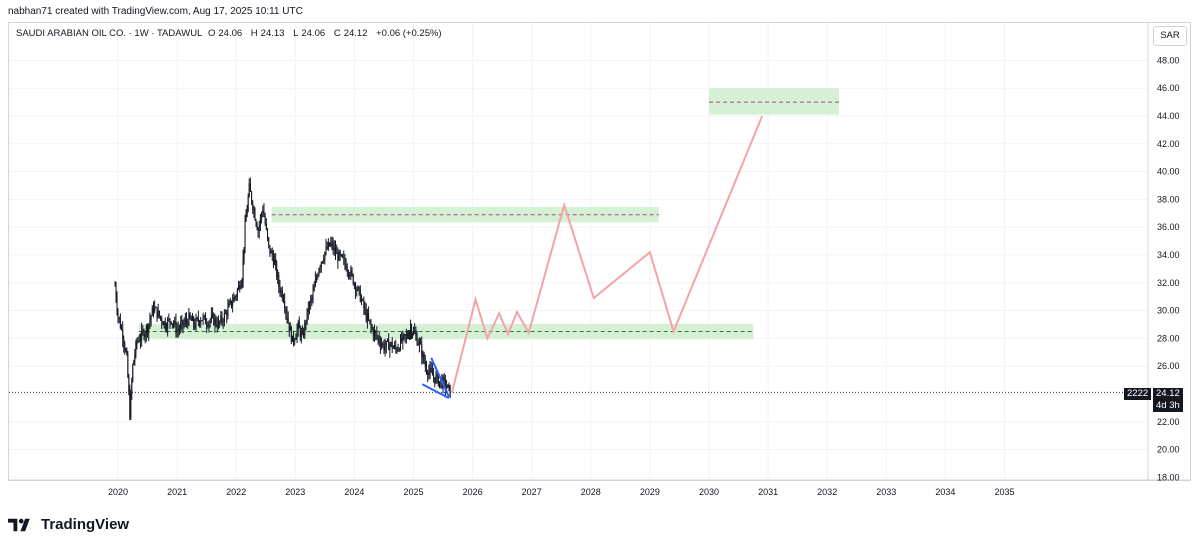 The image size is (1200, 550). I want to click on open-value: 24.06, so click(230, 33).